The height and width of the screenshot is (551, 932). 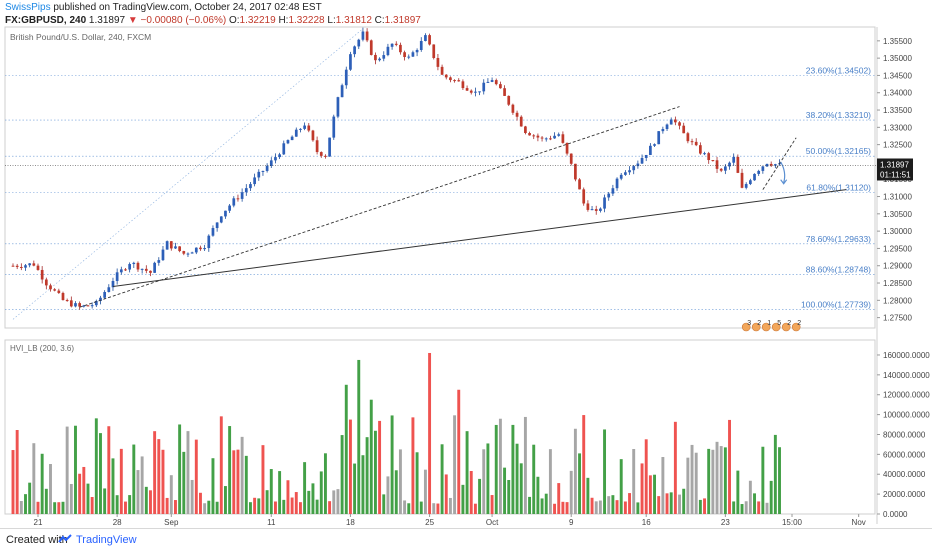 What do you see at coordinates (171, 522) in the screenshot?
I see `time-tick-label: Sep` at bounding box center [171, 522].